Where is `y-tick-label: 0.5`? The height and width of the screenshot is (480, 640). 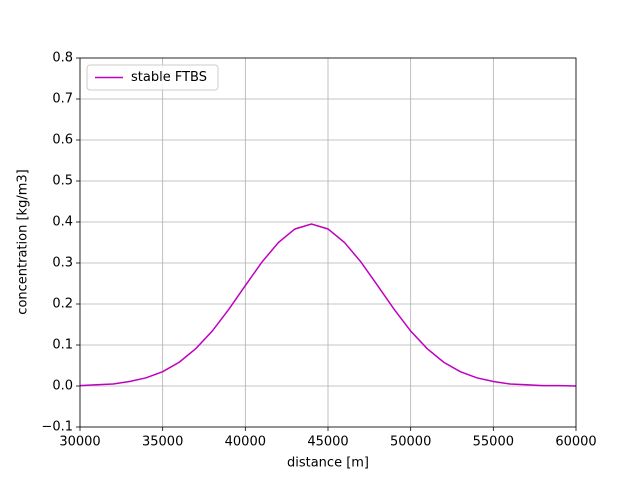
y-tick-label: 0.5 is located at coordinates (62, 181).